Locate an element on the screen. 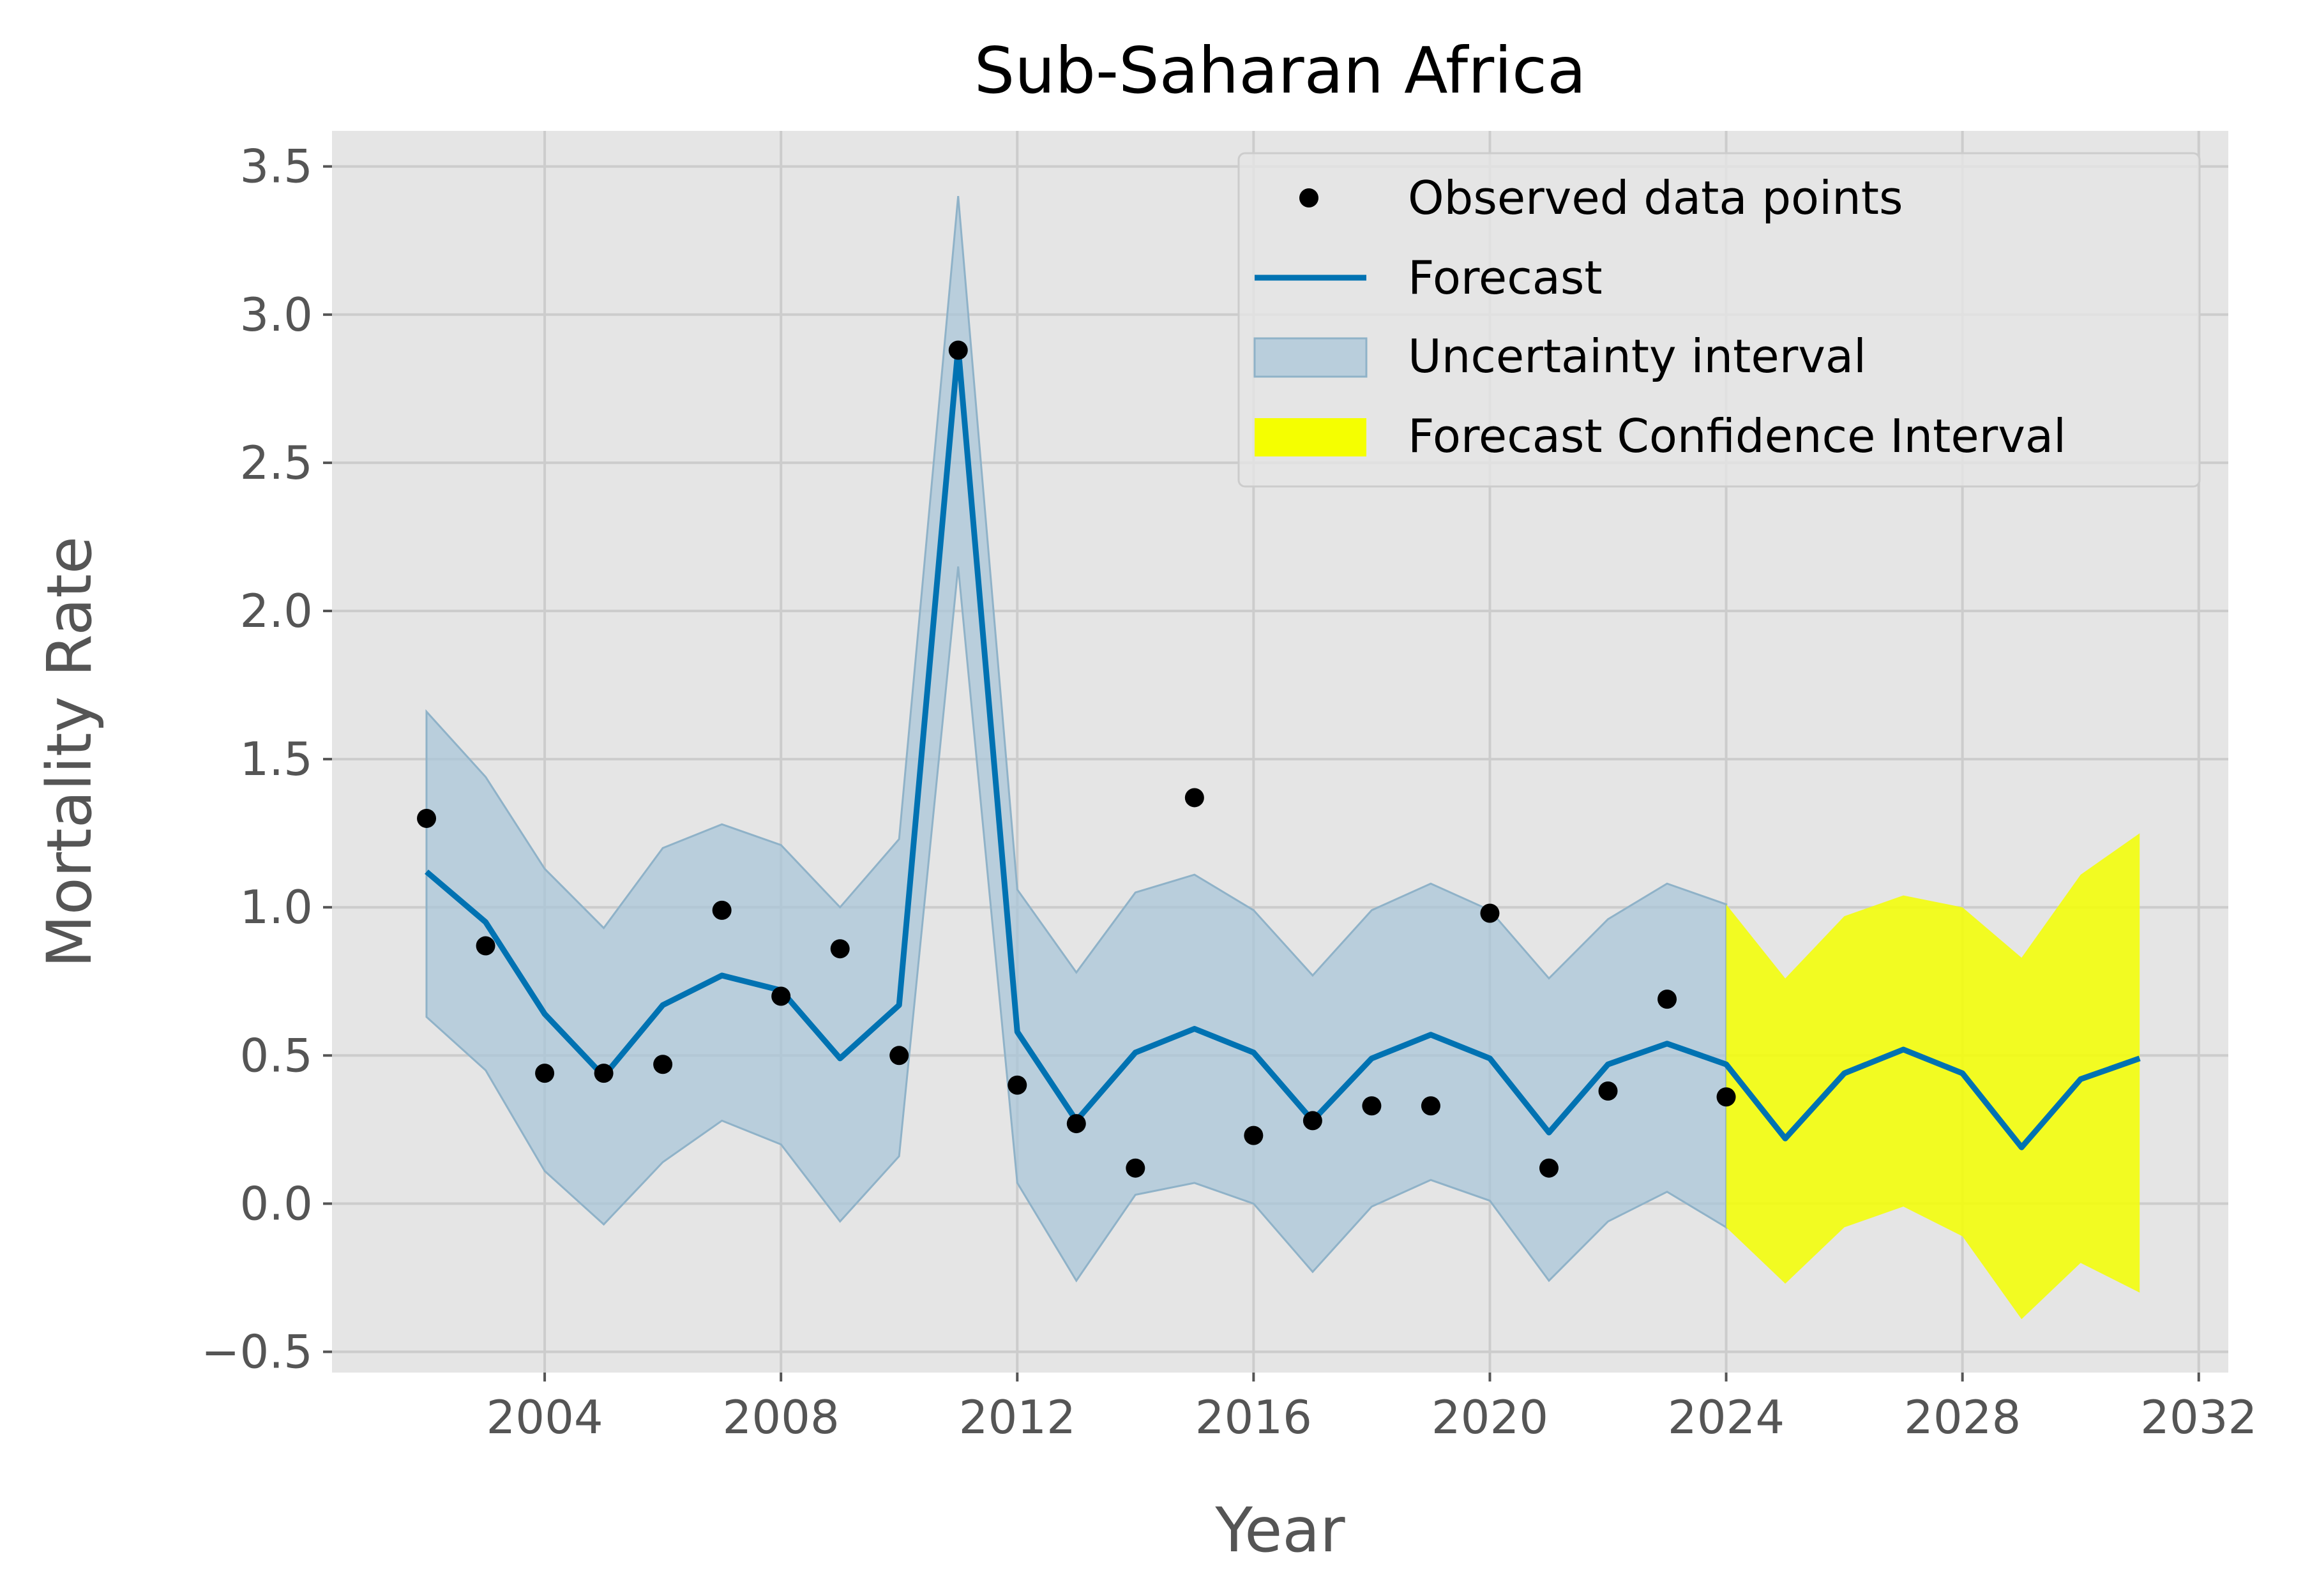  legend-forecast-ci-swatch is located at coordinates (1310, 437).